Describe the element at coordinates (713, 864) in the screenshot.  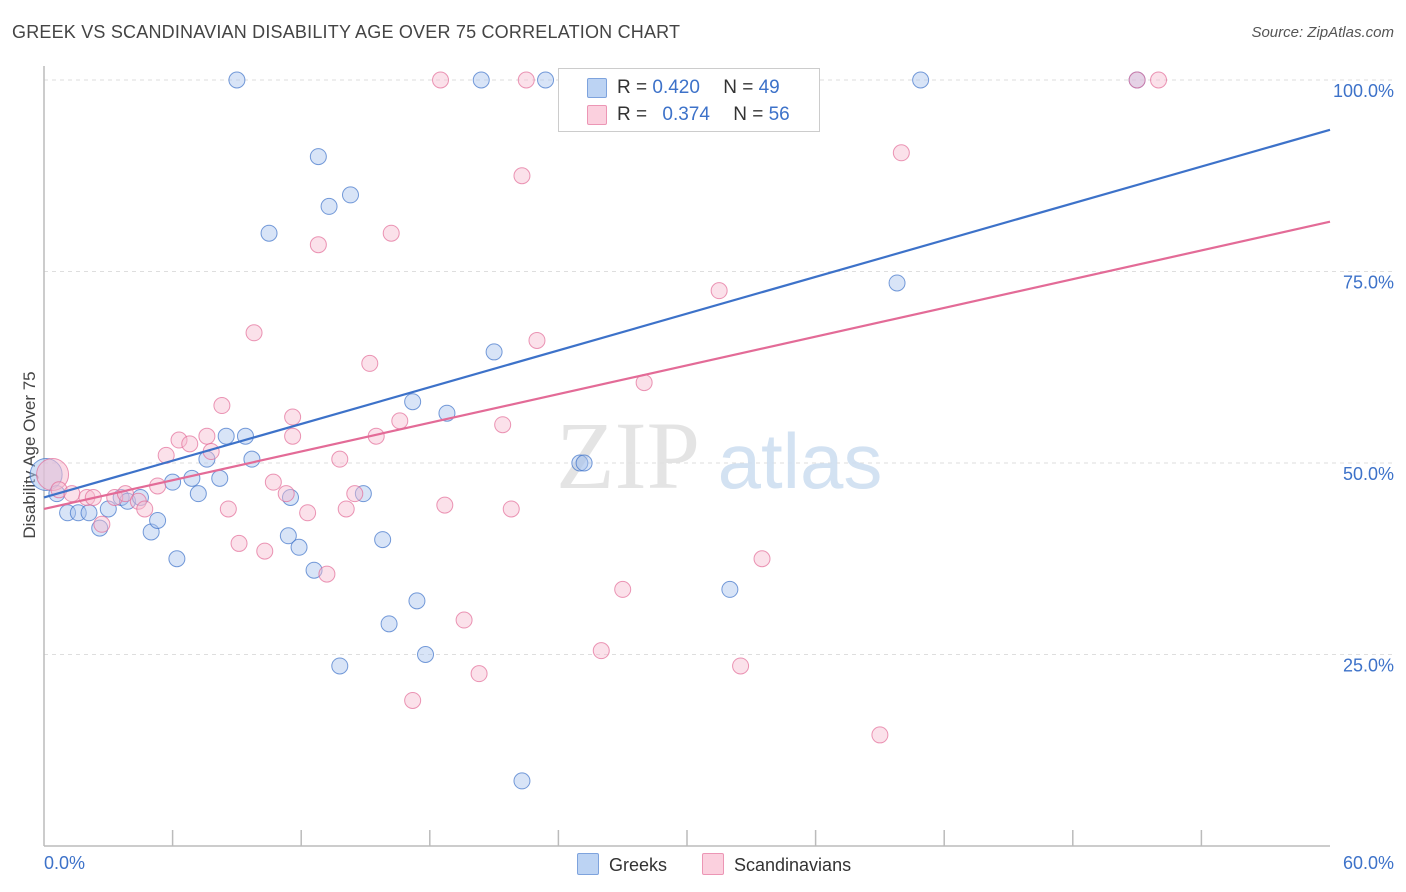
I see `bottom-legend-swatch-scandinavians` at that location.